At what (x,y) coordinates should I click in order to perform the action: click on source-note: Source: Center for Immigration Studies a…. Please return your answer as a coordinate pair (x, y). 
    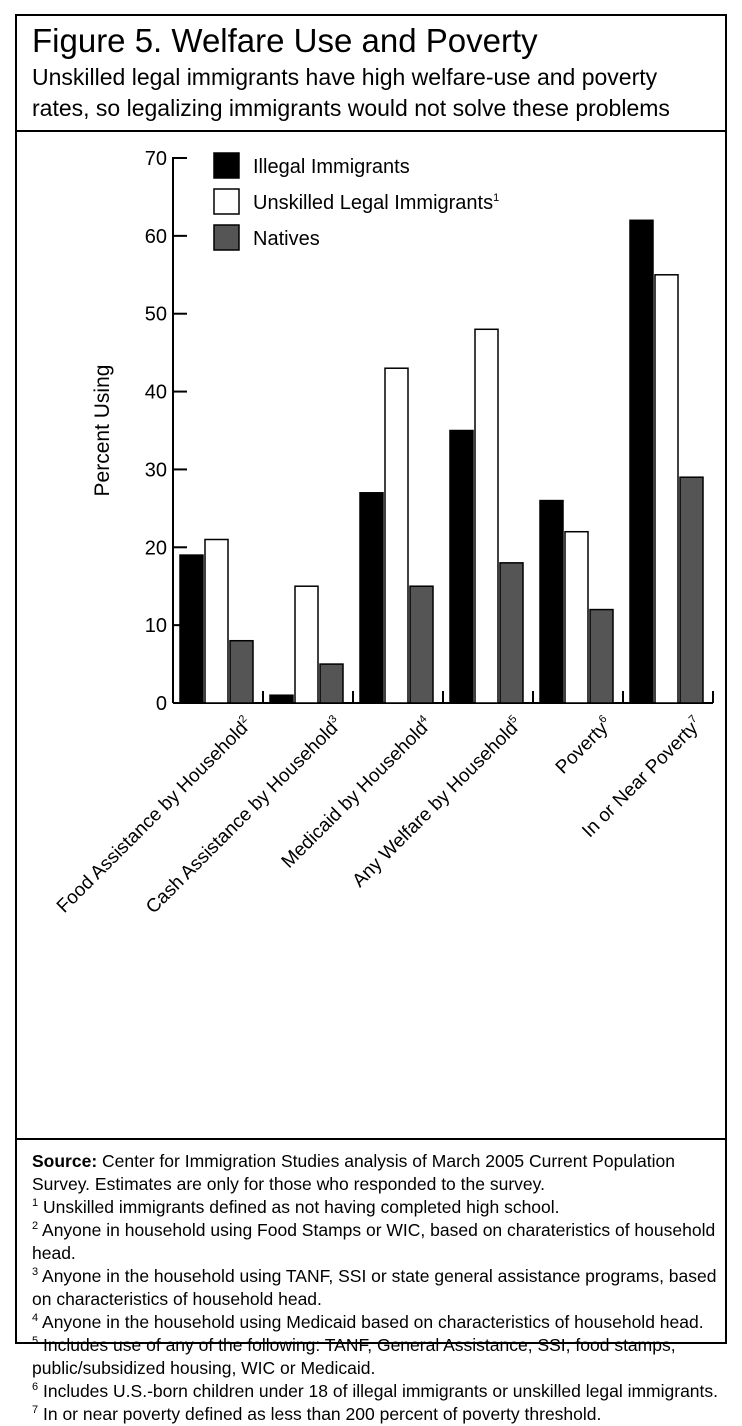
    Looking at the image, I should click on (377, 1173).